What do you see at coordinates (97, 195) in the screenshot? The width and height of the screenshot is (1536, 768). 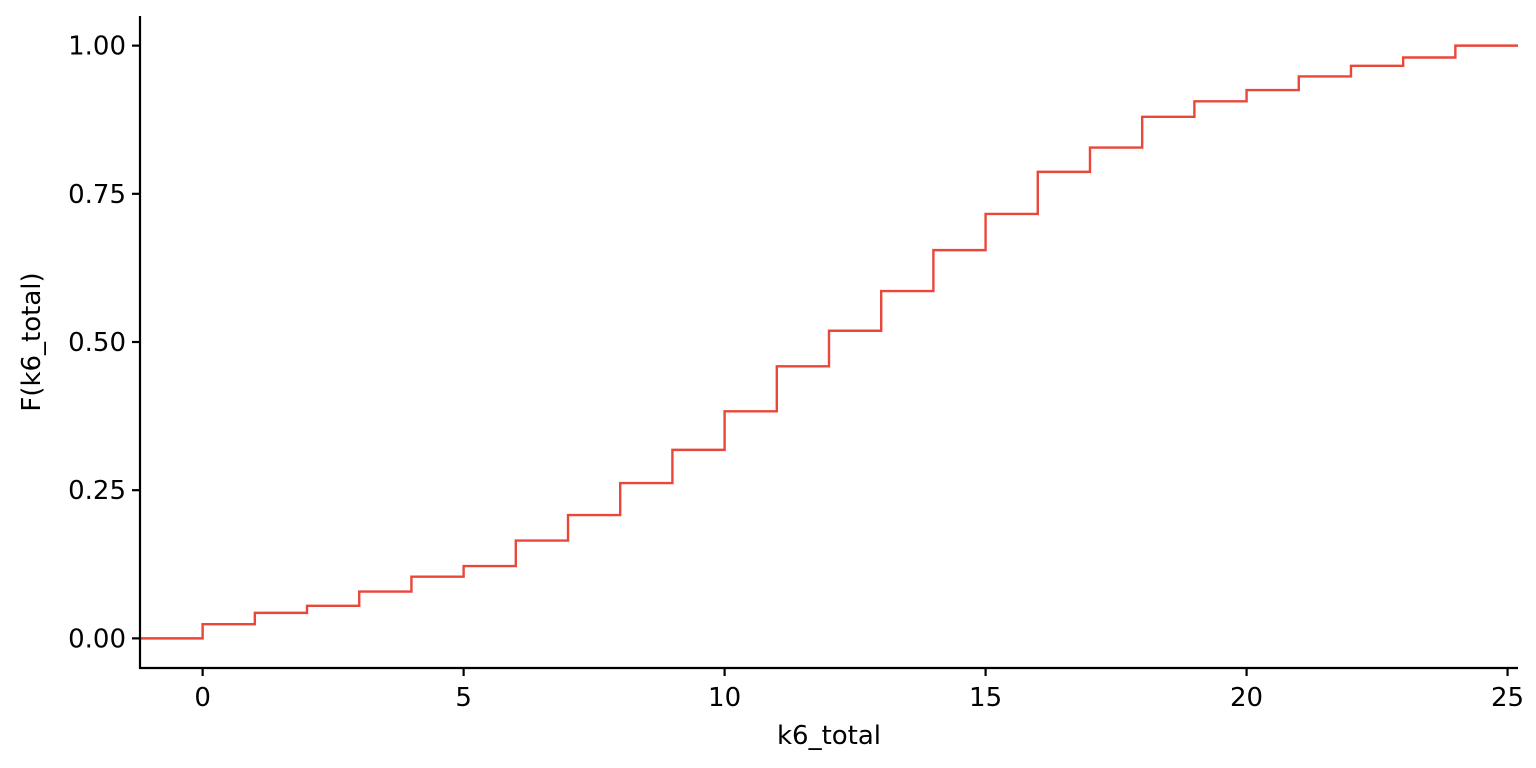 I see `y-tick-label: 0.75` at bounding box center [97, 195].